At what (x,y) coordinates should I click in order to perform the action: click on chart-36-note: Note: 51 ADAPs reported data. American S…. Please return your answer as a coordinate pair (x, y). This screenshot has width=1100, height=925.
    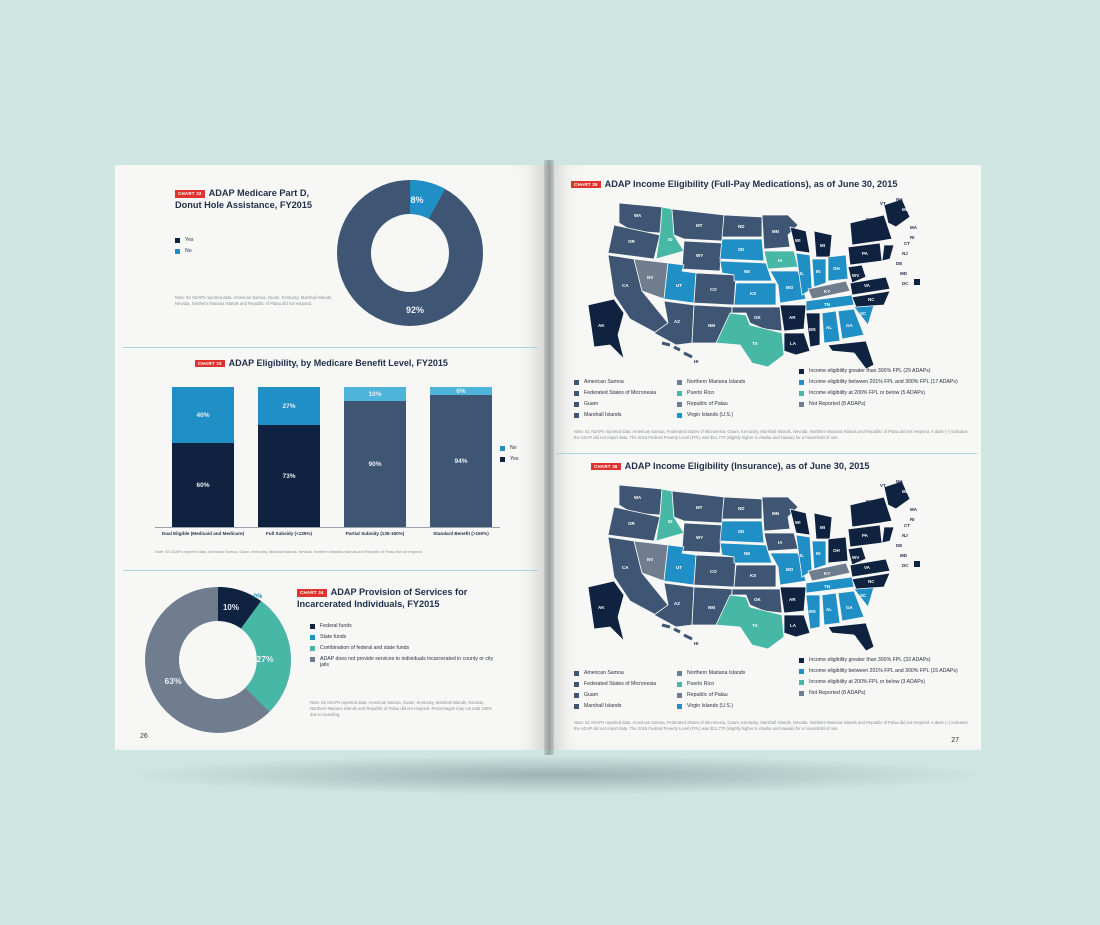
    Looking at the image, I should click on (771, 726).